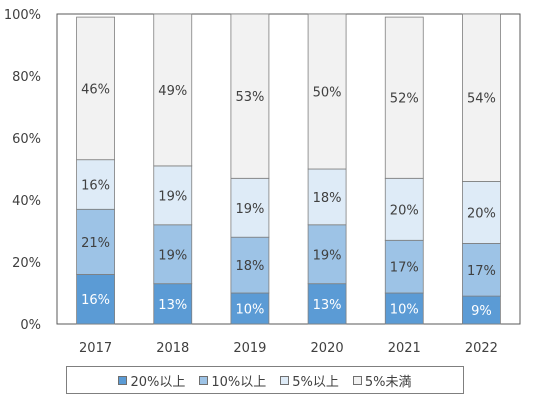 This screenshot has width=533, height=400. I want to click on data-label: 53%, so click(249, 97).